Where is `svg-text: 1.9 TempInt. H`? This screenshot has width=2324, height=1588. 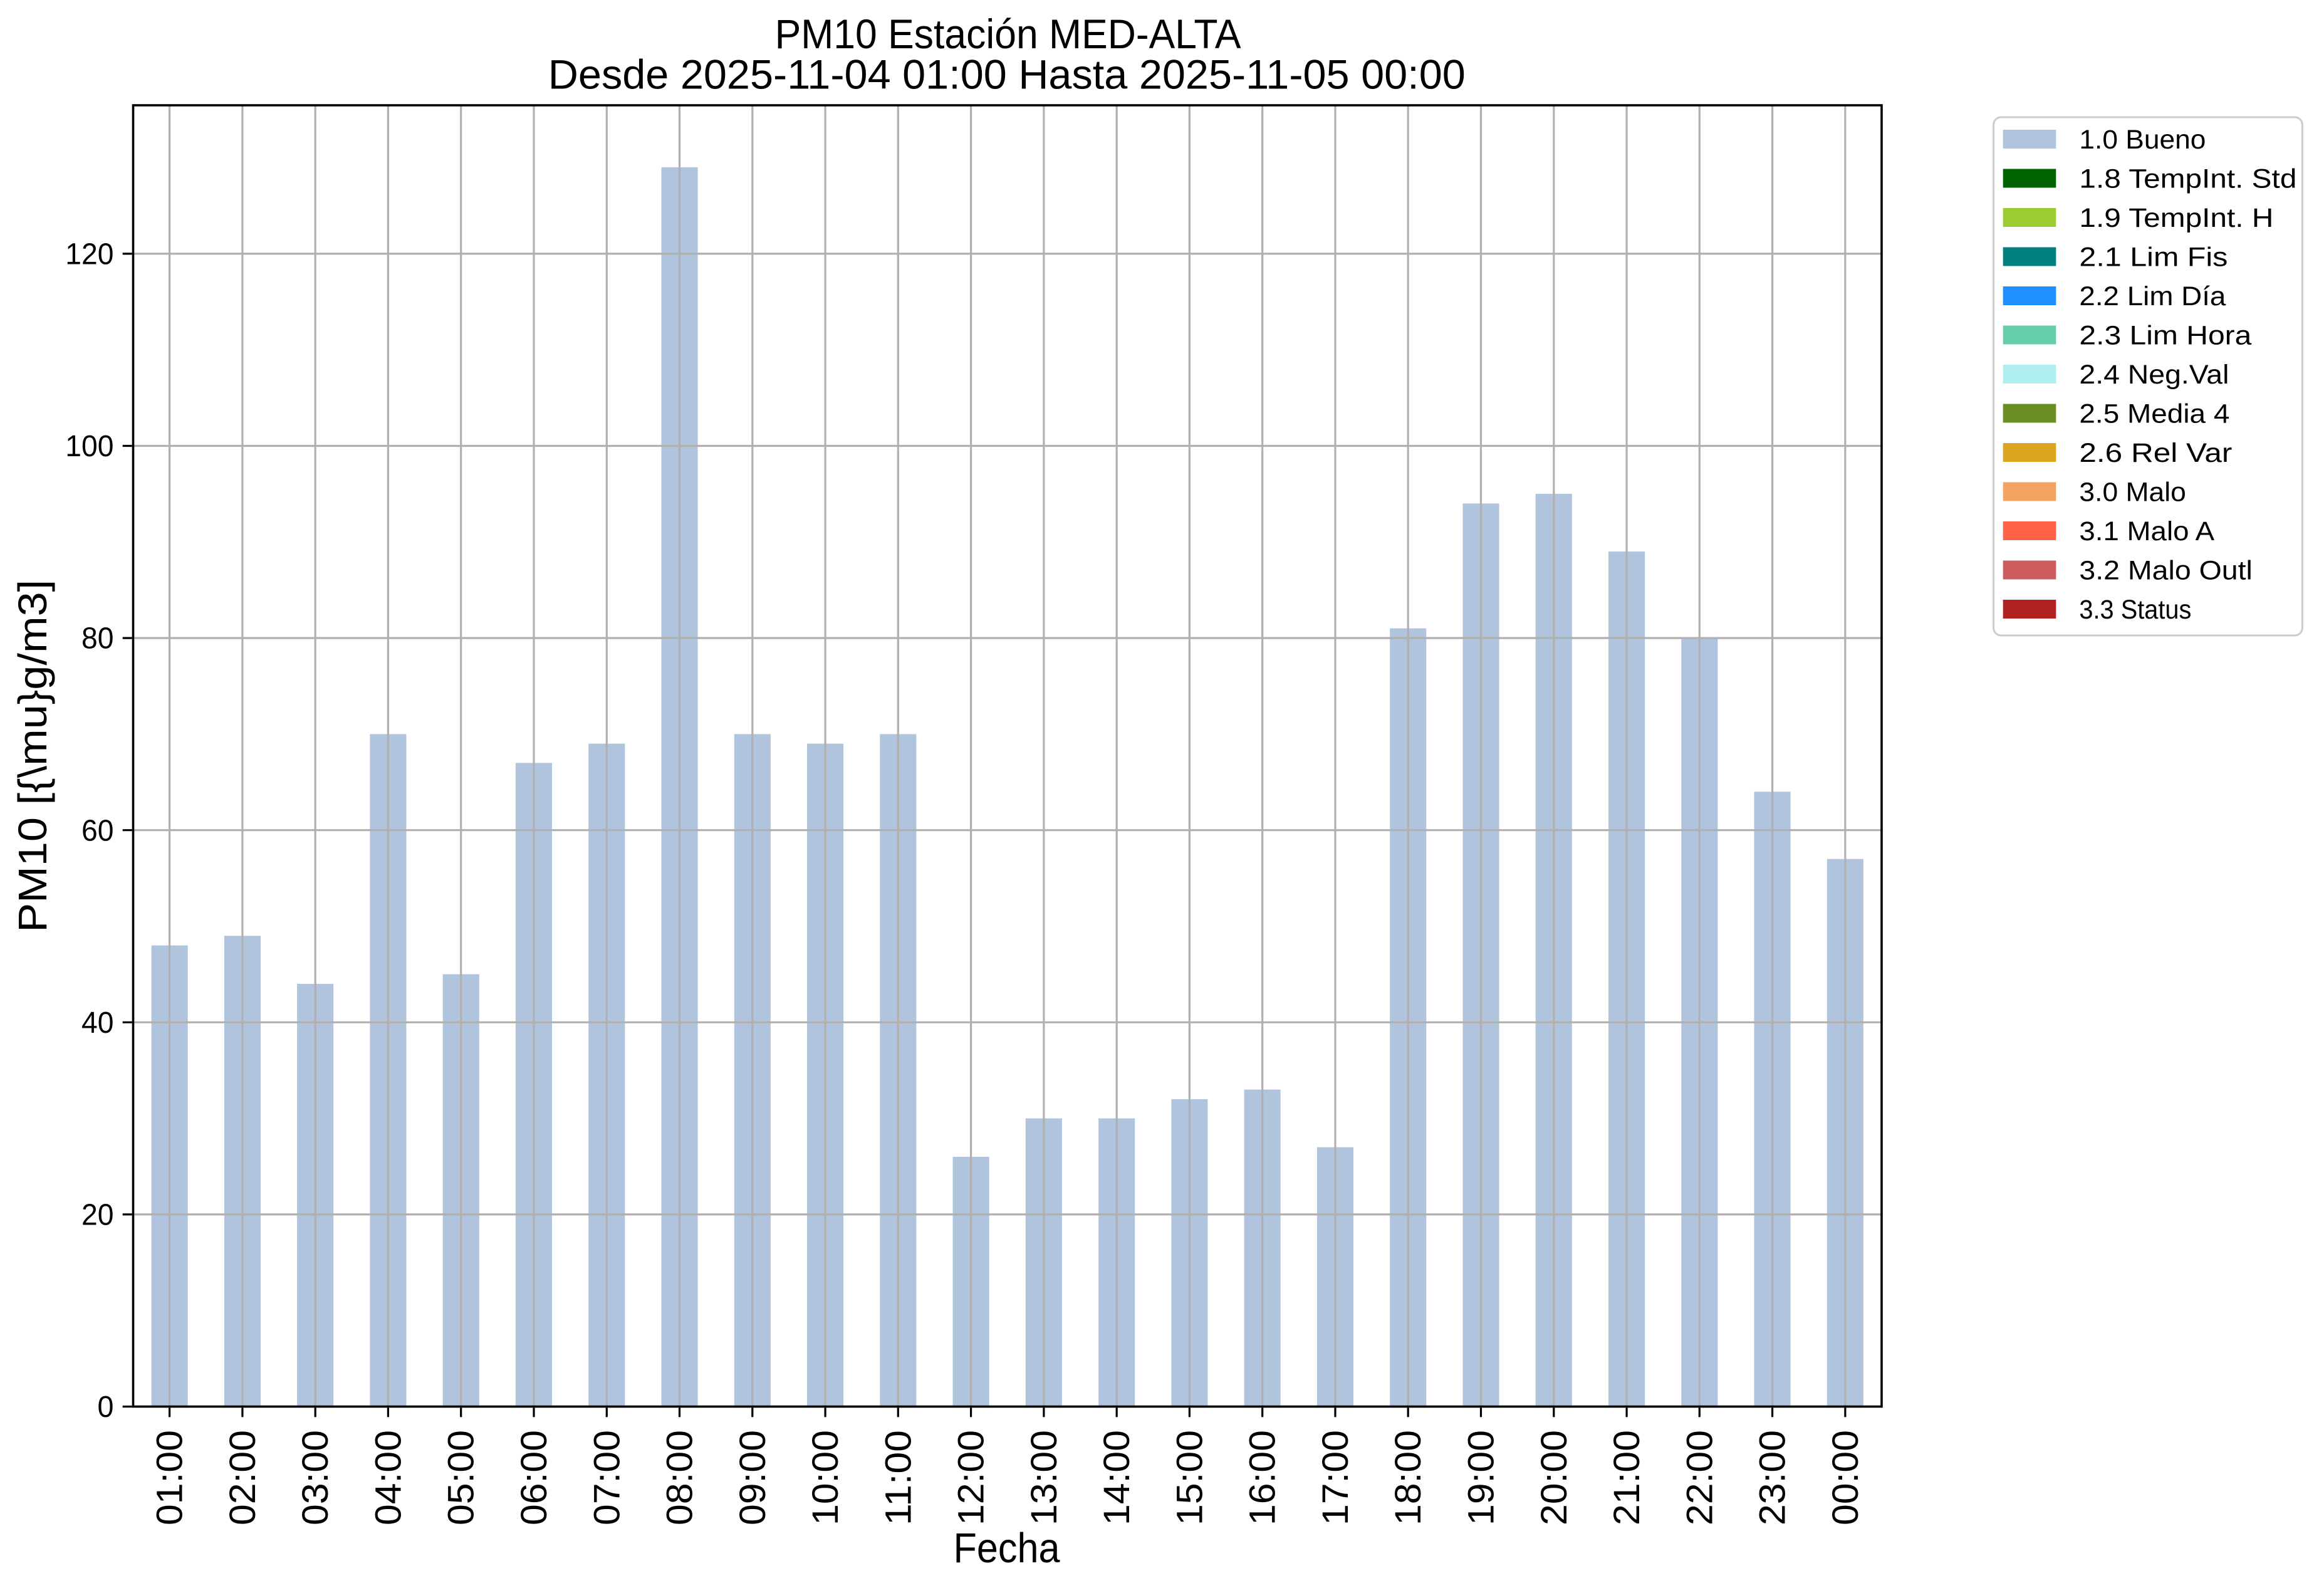
svg-text: 1.9 TempInt. H is located at coordinates (2176, 218).